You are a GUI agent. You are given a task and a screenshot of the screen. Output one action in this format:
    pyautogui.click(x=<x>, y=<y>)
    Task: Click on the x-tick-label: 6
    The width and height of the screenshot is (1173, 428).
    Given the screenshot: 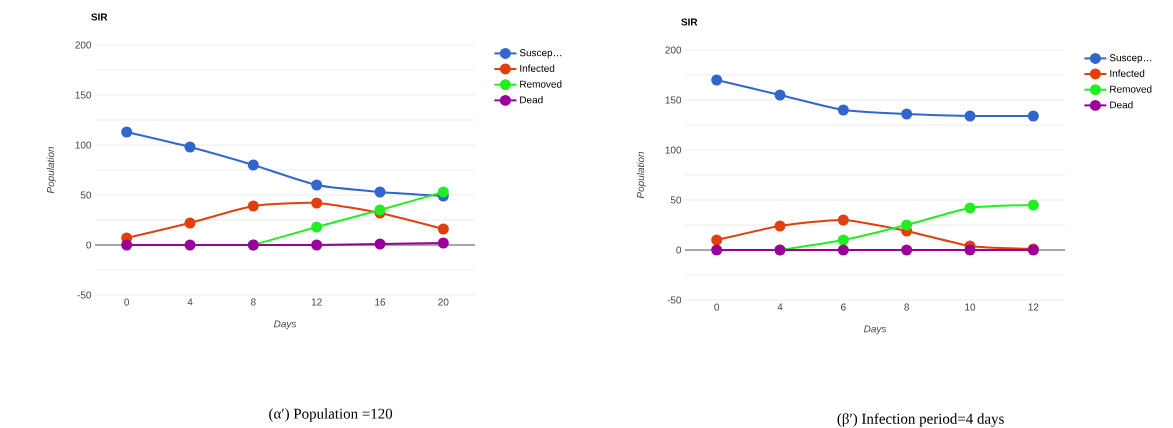 What is the action you would take?
    pyautogui.click(x=843, y=307)
    